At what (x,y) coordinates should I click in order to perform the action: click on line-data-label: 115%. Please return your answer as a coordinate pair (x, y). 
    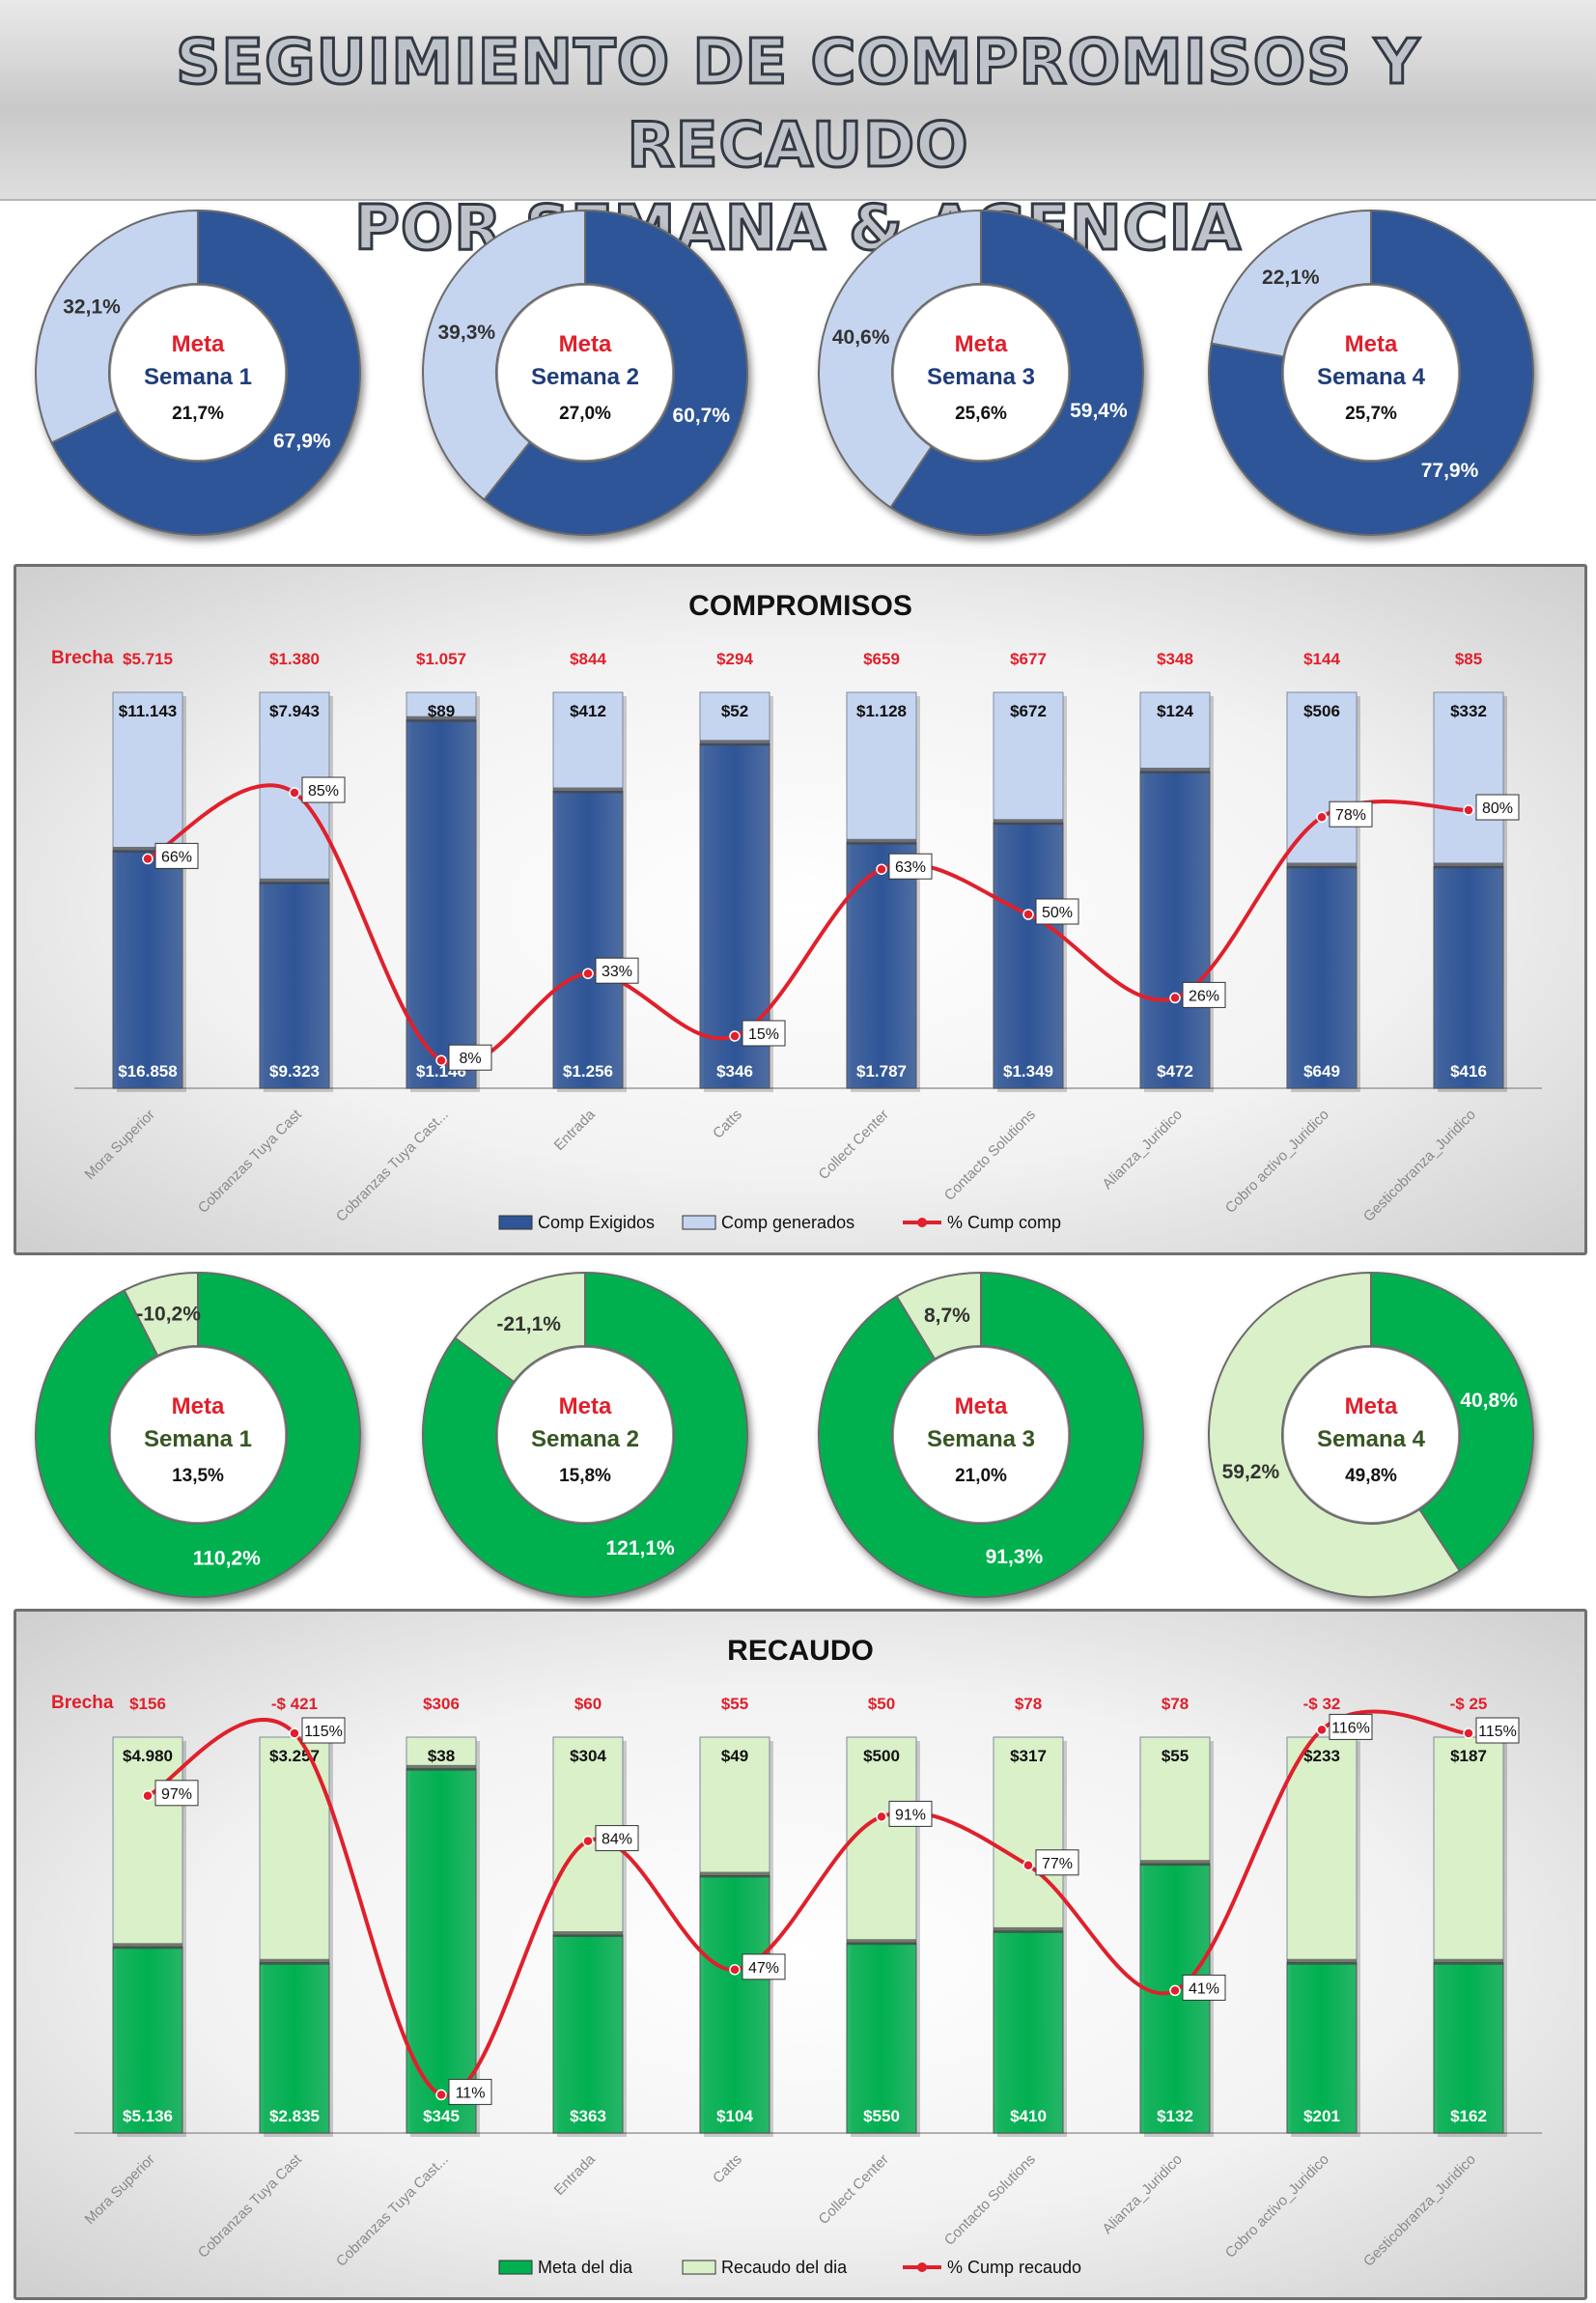
    Looking at the image, I should click on (1497, 1732).